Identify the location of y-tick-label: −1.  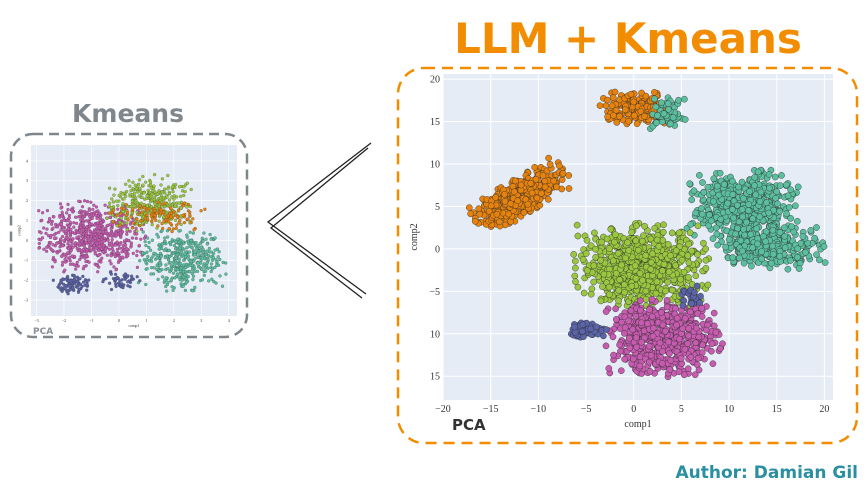
(26, 260).